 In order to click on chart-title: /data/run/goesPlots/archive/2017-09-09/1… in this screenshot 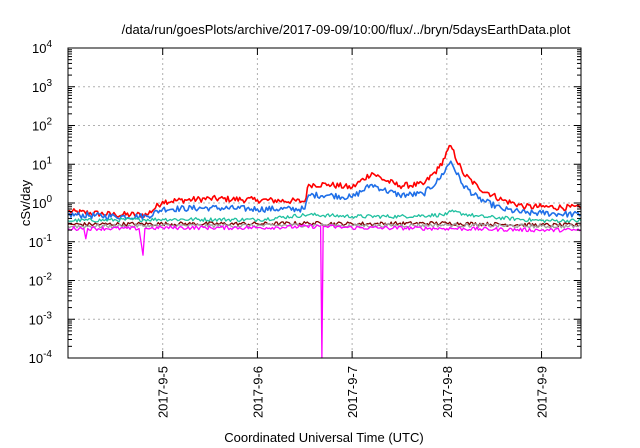, I will do `click(346, 29)`.